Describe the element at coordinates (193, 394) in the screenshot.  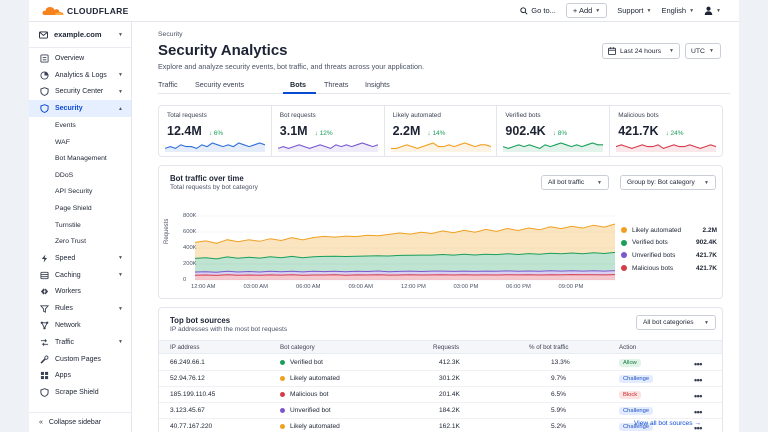
I see `ip-address-cell: 185.199.110.45` at that location.